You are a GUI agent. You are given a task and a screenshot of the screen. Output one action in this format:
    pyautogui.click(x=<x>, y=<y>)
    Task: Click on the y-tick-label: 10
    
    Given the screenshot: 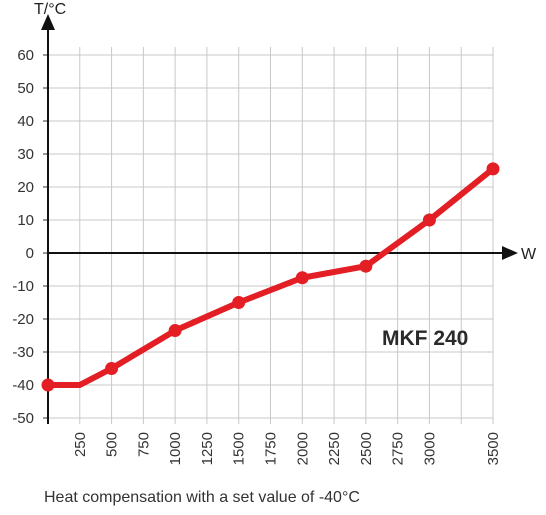 What is the action you would take?
    pyautogui.click(x=25, y=220)
    